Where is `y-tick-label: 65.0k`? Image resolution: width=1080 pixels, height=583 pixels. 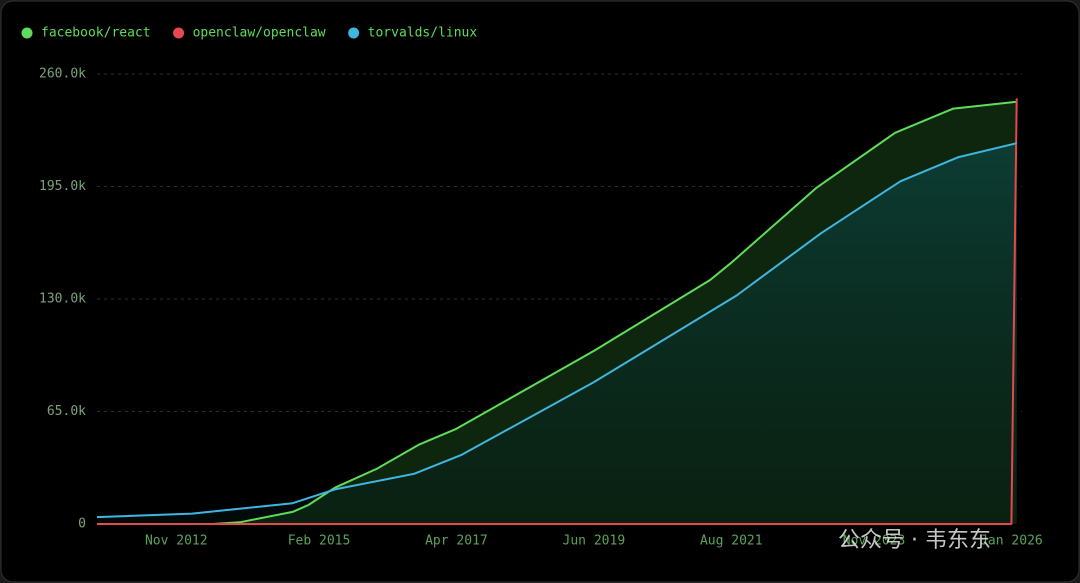
y-tick-label: 65.0k is located at coordinates (66, 411).